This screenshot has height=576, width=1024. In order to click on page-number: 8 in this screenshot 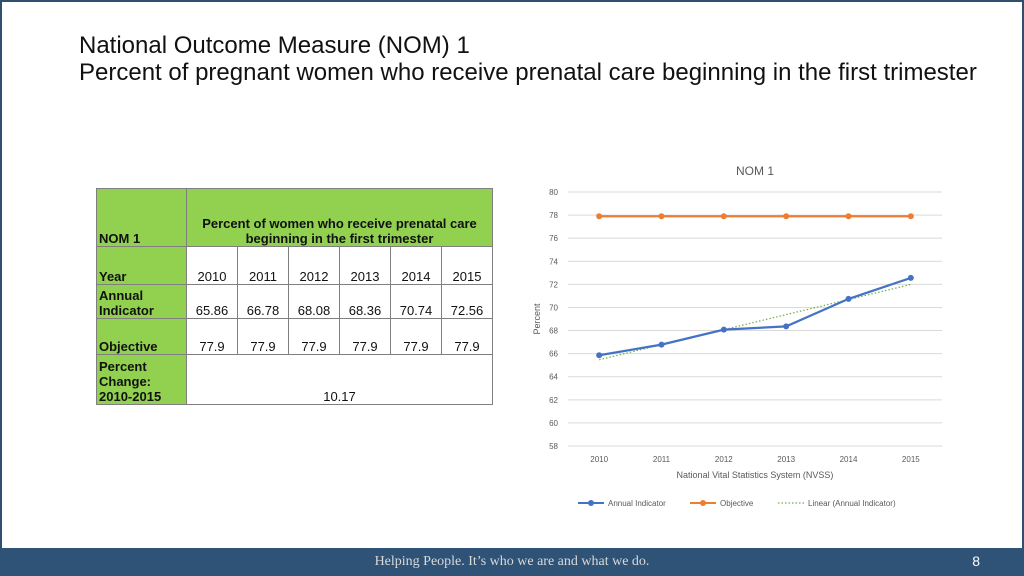, I will do `click(976, 561)`.